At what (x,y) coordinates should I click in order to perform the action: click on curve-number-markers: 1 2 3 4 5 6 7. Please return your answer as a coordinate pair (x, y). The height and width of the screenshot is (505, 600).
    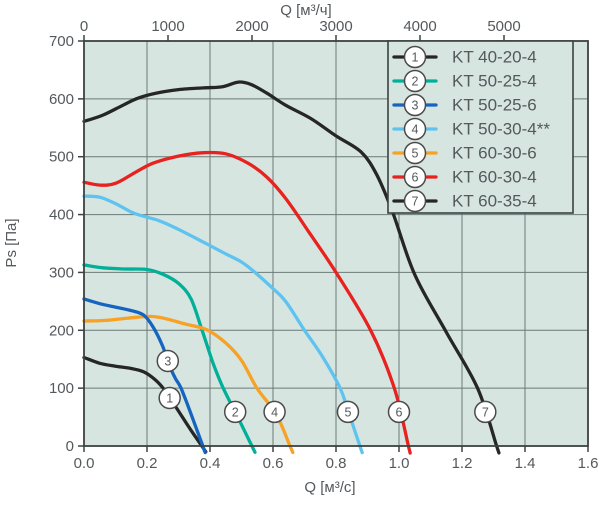
    Looking at the image, I should click on (326, 386).